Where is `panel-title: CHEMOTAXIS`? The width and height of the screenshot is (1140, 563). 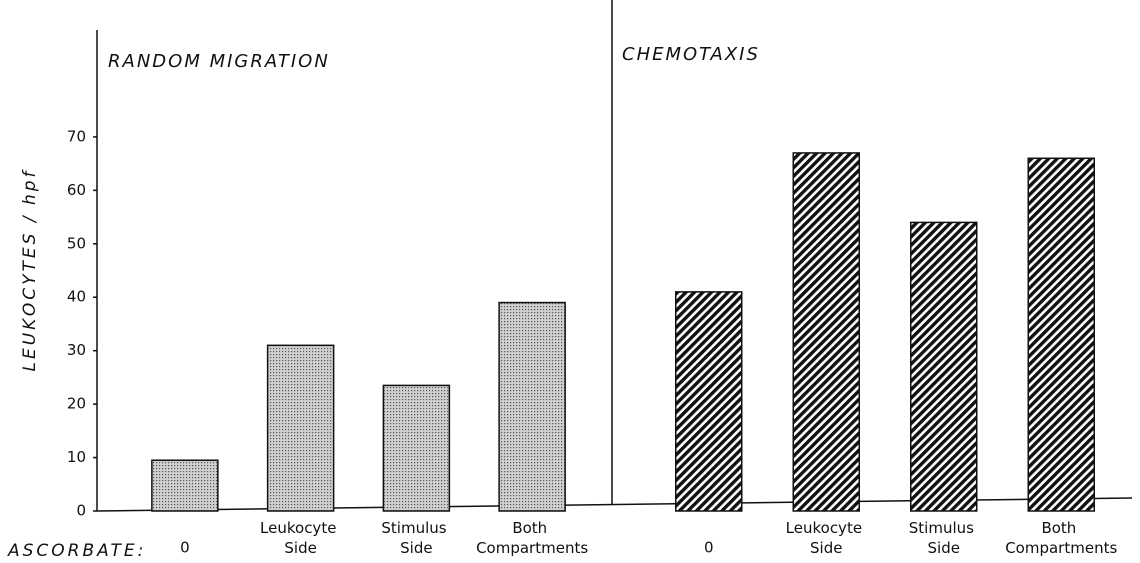 panel-title: CHEMOTAXIS is located at coordinates (691, 54).